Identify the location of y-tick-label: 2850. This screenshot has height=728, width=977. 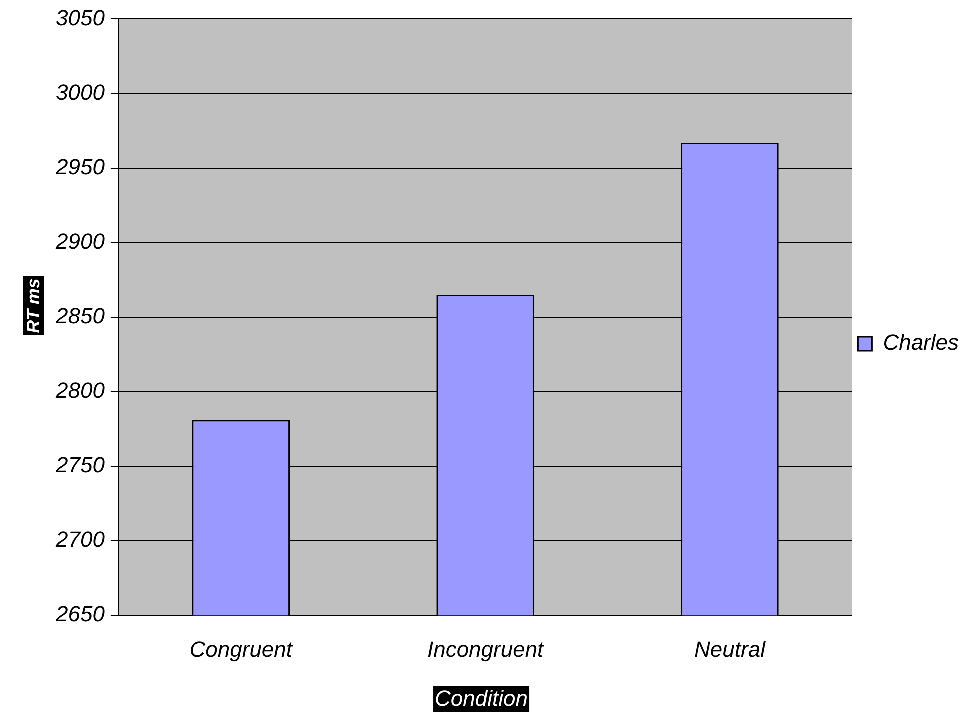
(80, 316).